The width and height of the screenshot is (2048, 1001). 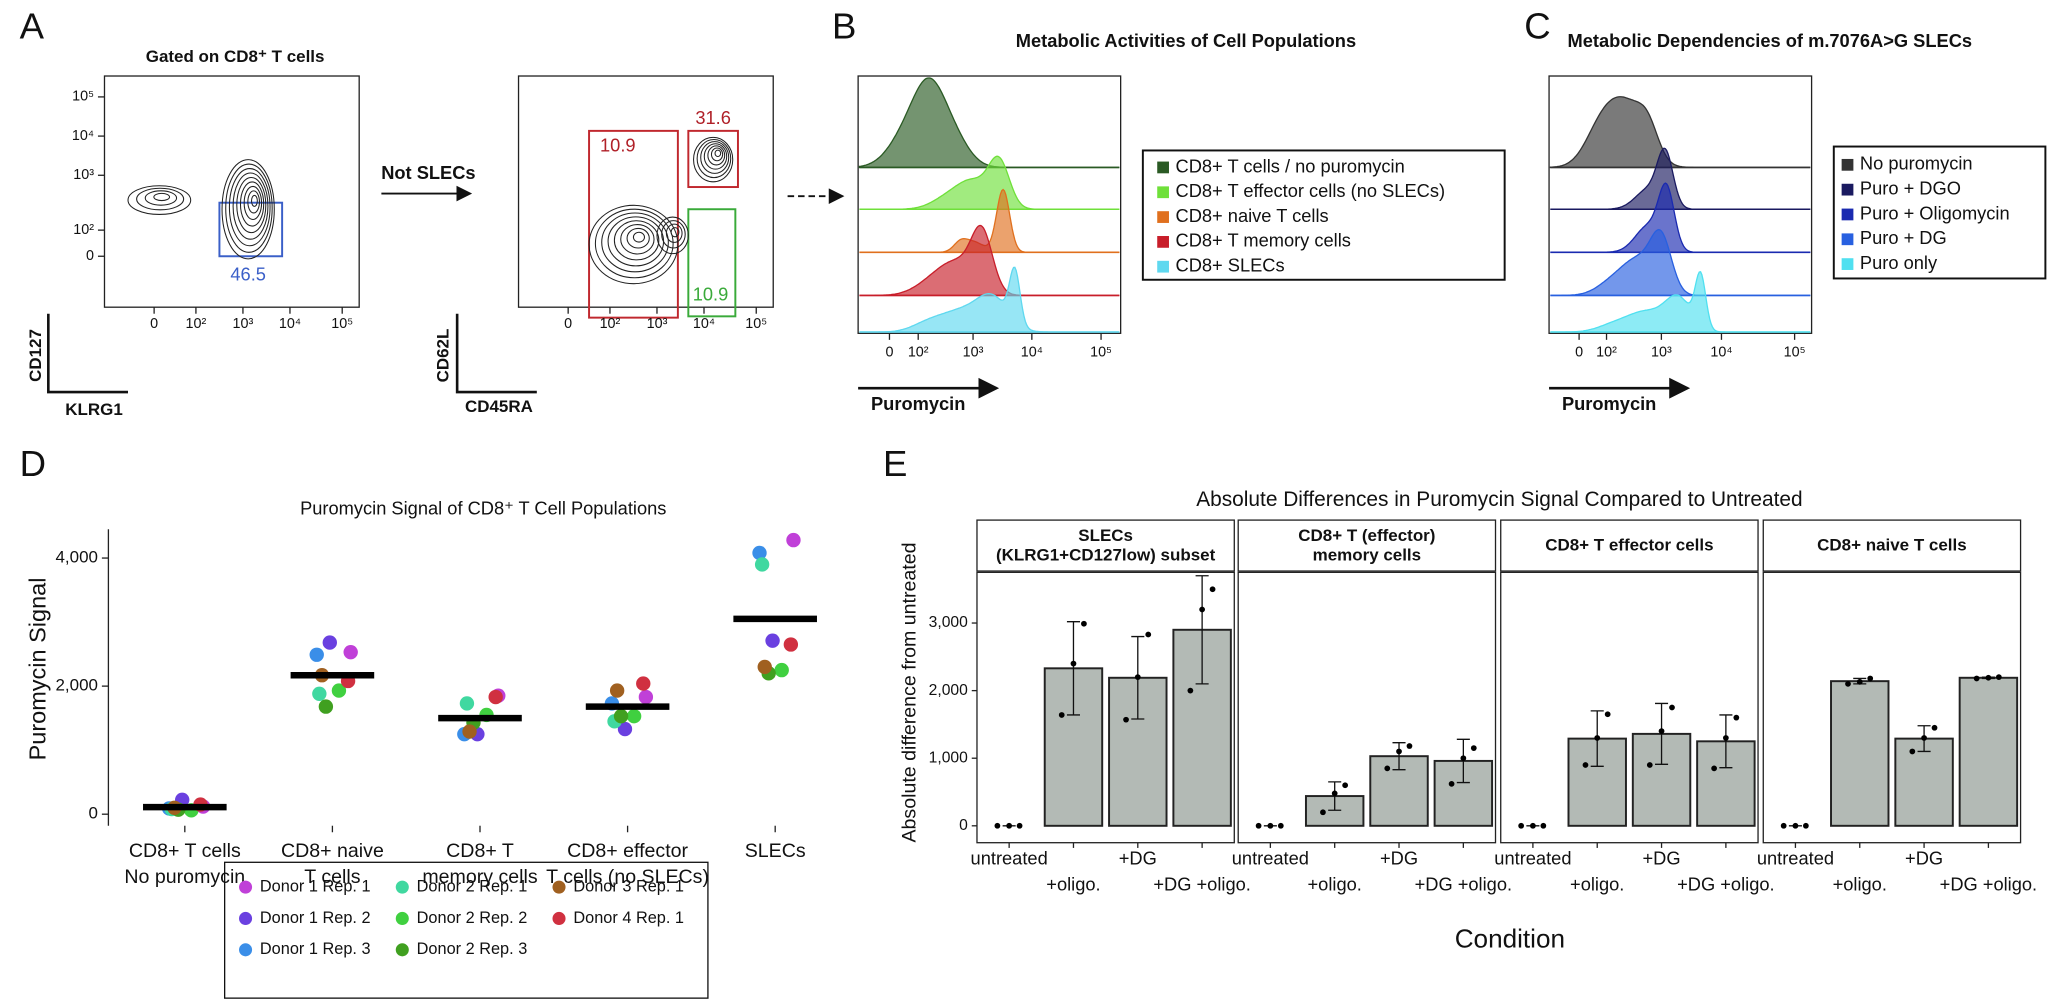 I want to click on y-tick-label: 10⁵, so click(x=83, y=97).